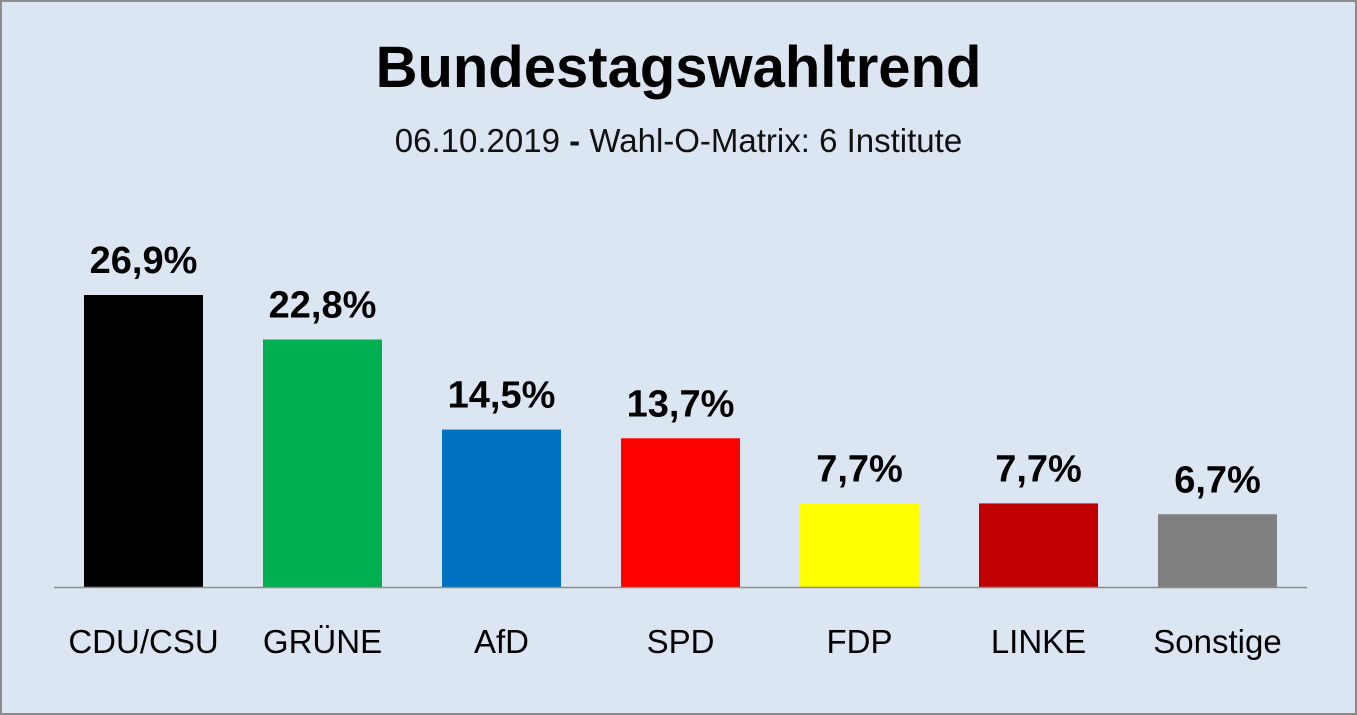  I want to click on bar-linke, so click(1038, 545).